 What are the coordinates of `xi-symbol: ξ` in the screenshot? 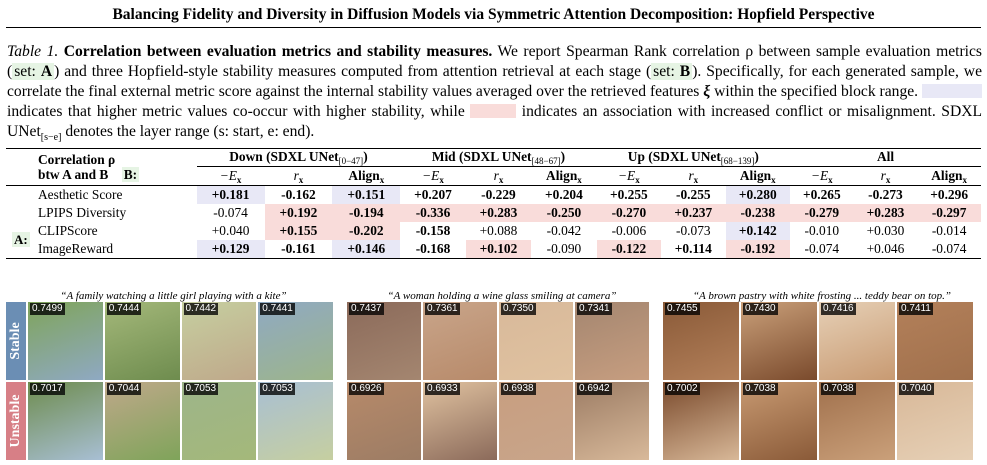 It's located at (707, 91).